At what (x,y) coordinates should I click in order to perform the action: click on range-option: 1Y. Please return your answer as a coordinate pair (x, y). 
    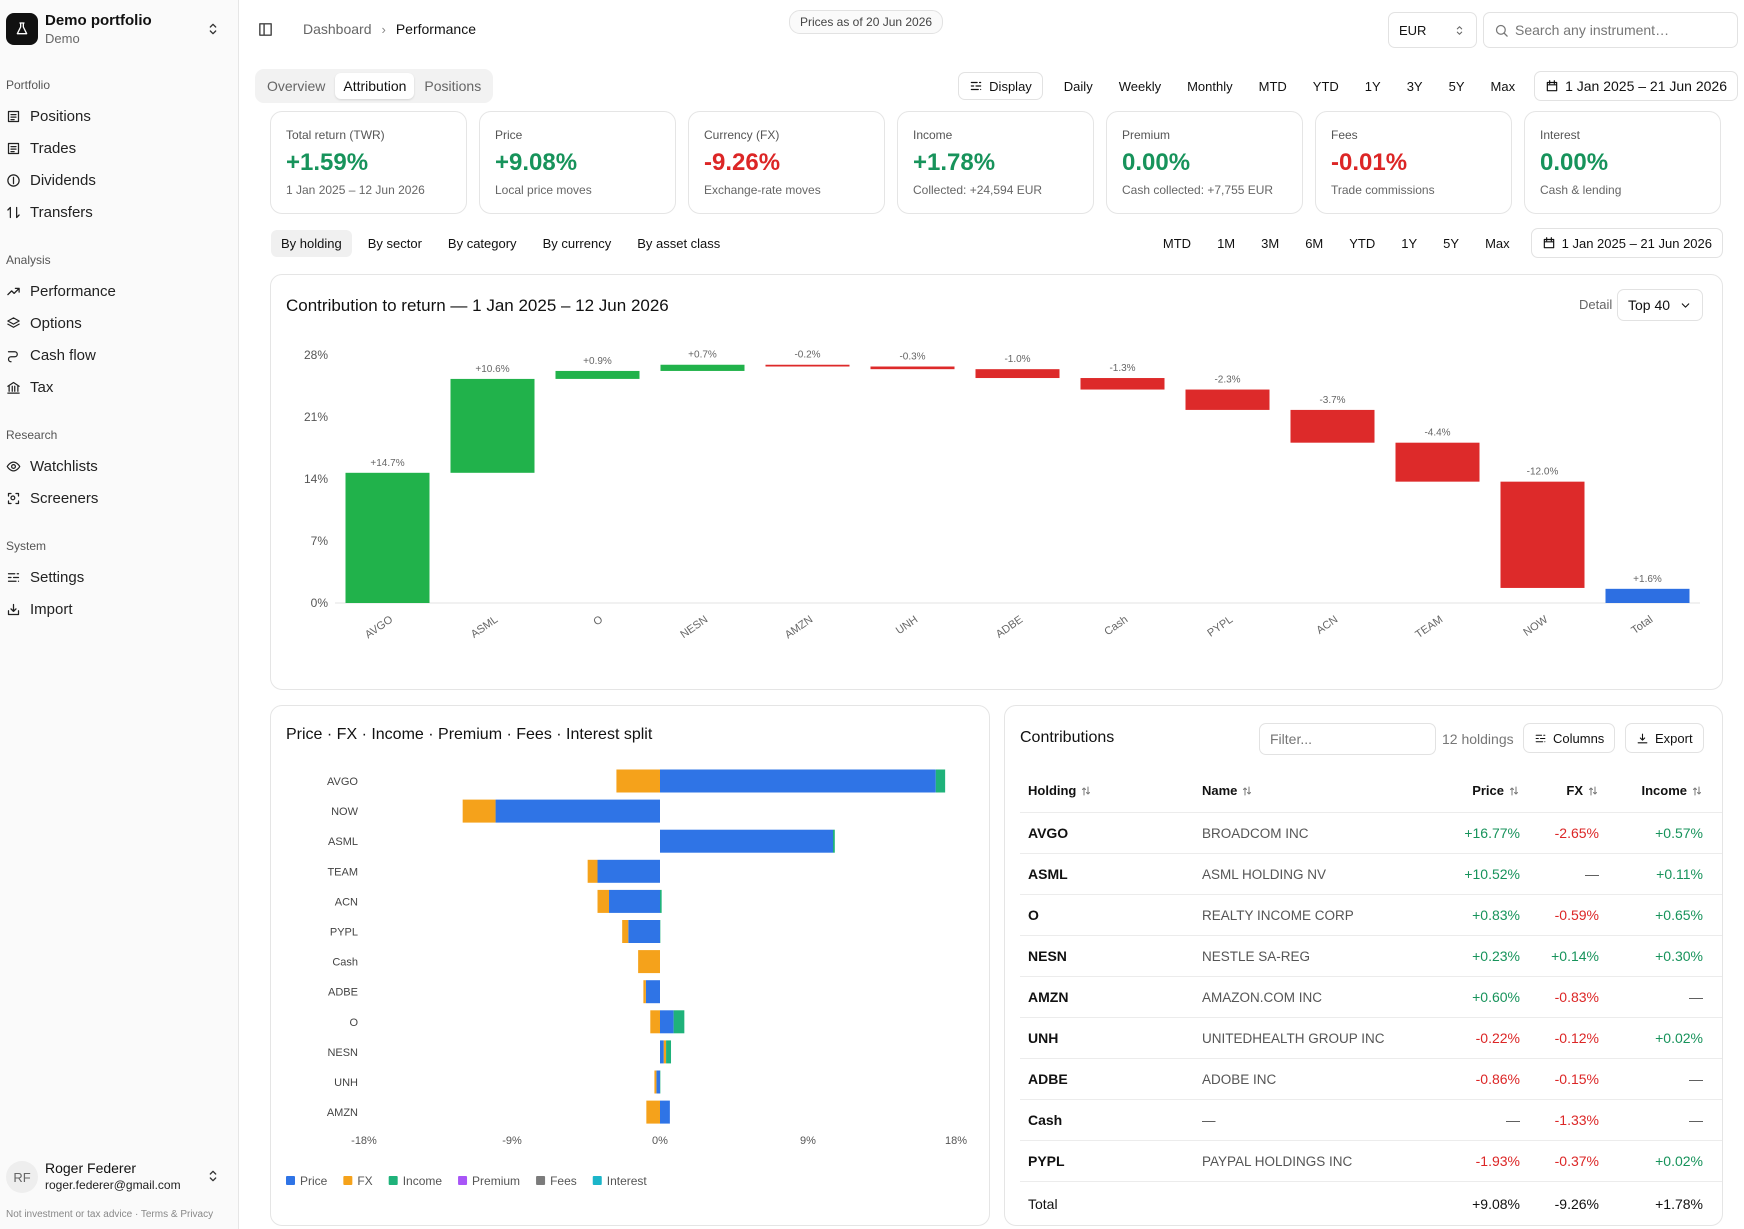
    Looking at the image, I should click on (1409, 243).